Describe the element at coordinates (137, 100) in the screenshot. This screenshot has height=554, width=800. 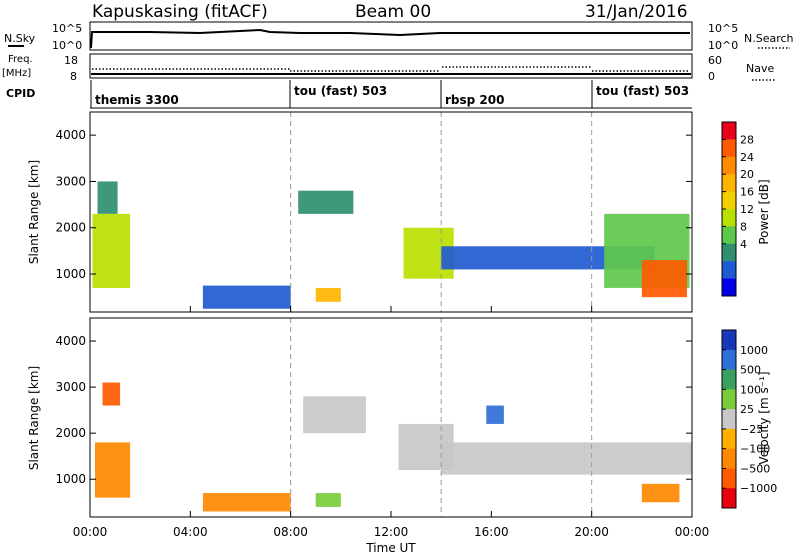
I see `cpid-segment-1: themis 3300` at that location.